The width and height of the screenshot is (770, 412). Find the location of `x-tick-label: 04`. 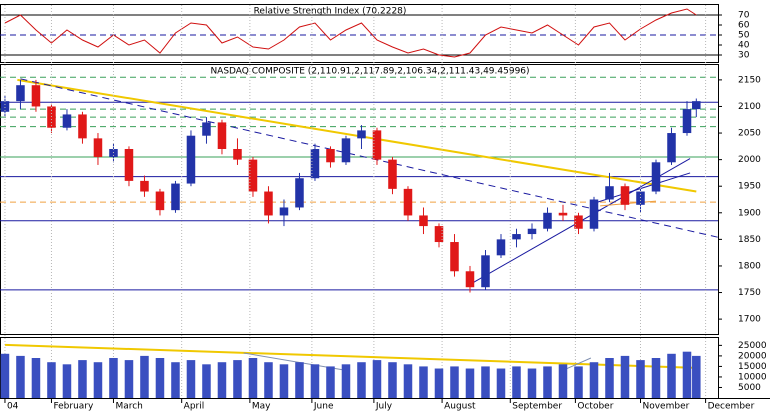

x-tick-label: 04 is located at coordinates (13, 407).